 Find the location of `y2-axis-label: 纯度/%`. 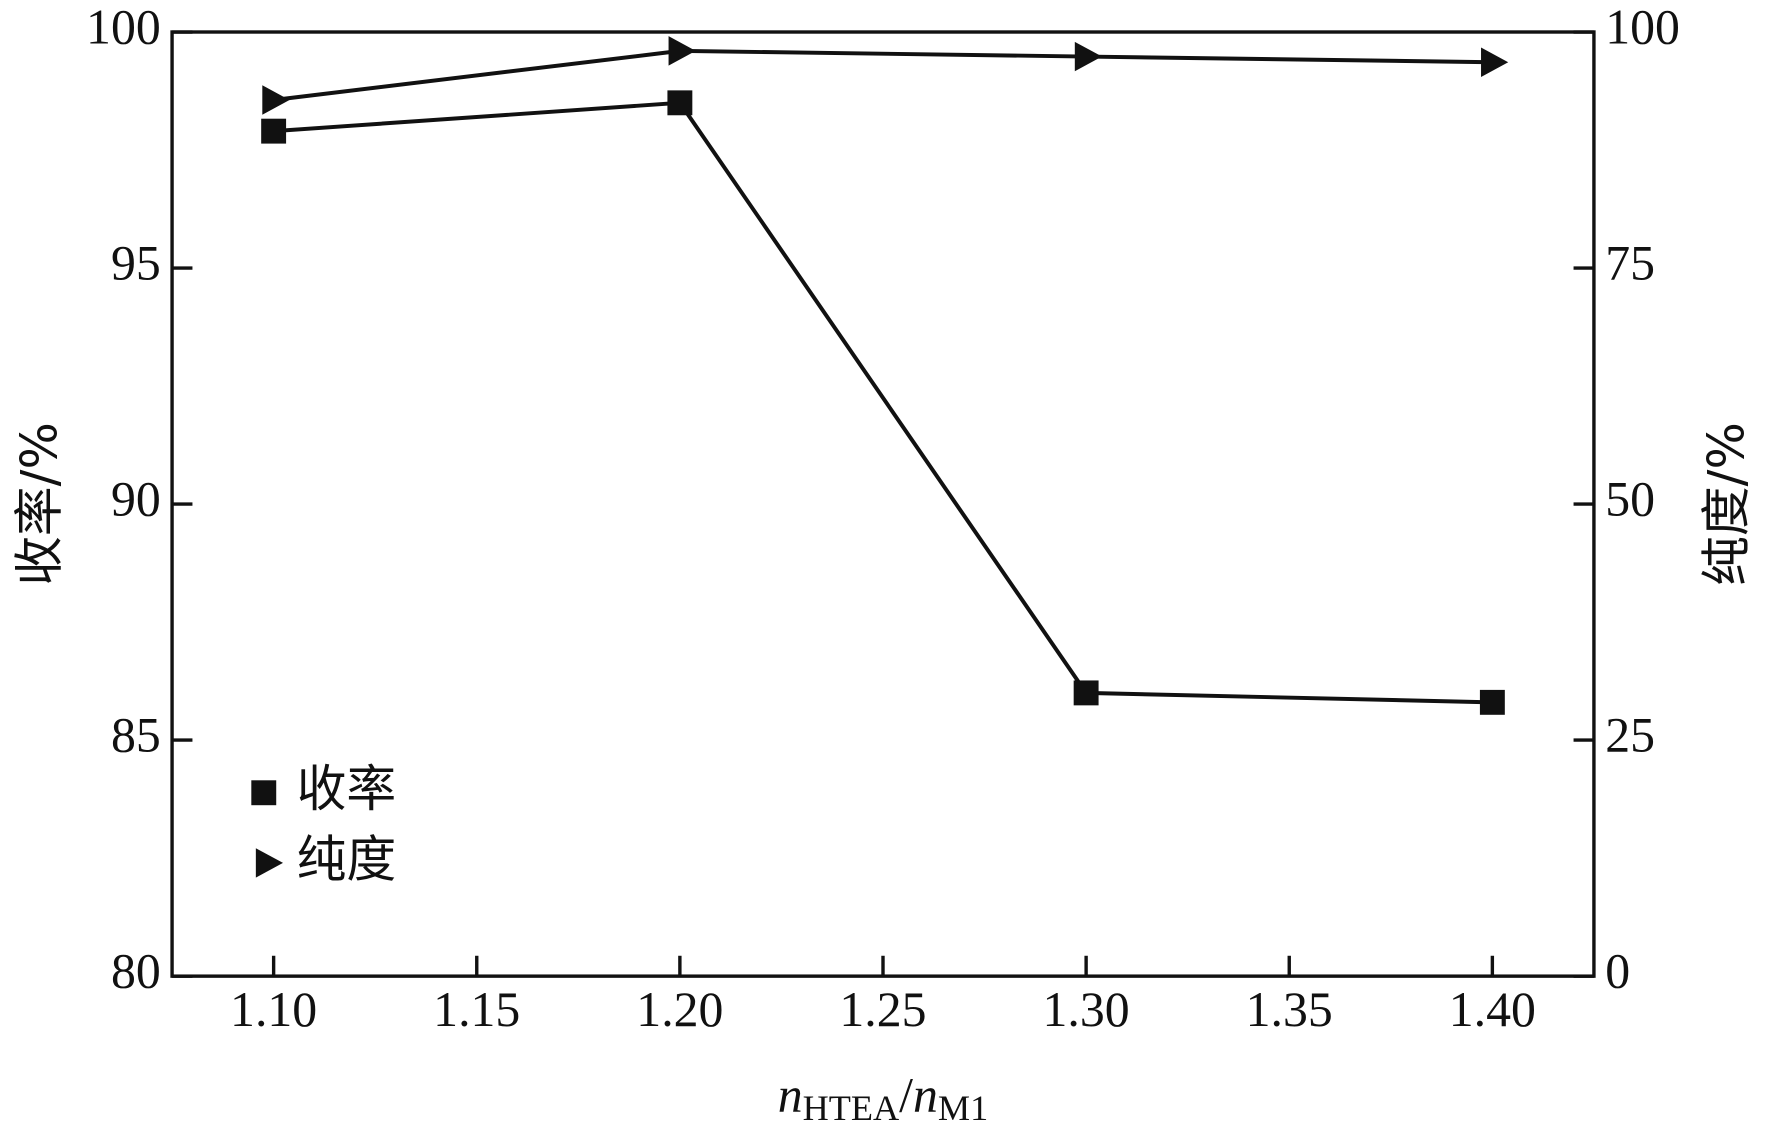

y2-axis-label: 纯度/% is located at coordinates (1726, 504).